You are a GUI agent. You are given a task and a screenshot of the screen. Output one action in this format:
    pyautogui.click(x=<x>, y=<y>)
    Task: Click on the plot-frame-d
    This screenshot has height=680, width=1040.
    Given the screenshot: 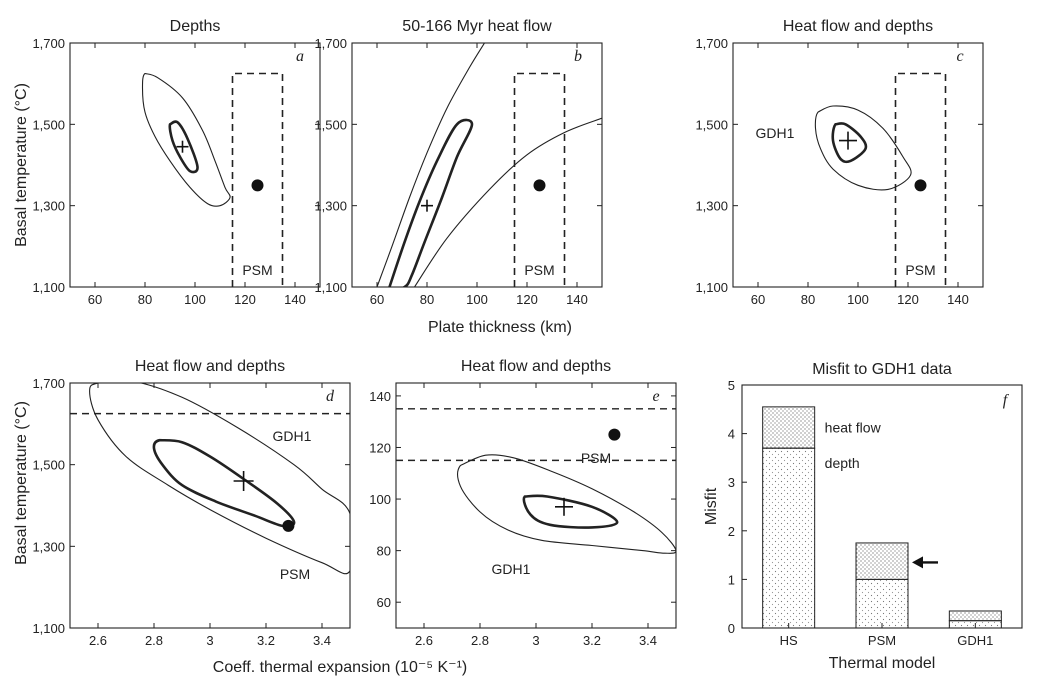 What is the action you would take?
    pyautogui.click(x=210, y=505)
    